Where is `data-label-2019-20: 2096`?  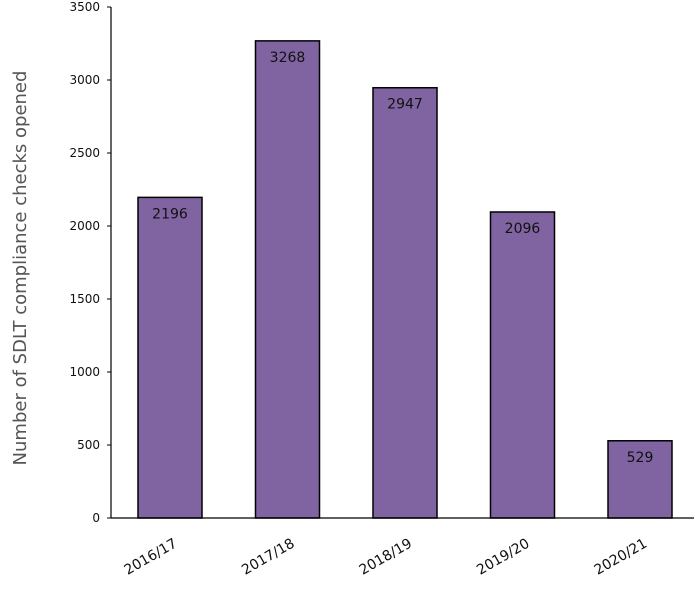 data-label-2019-20: 2096 is located at coordinates (523, 229).